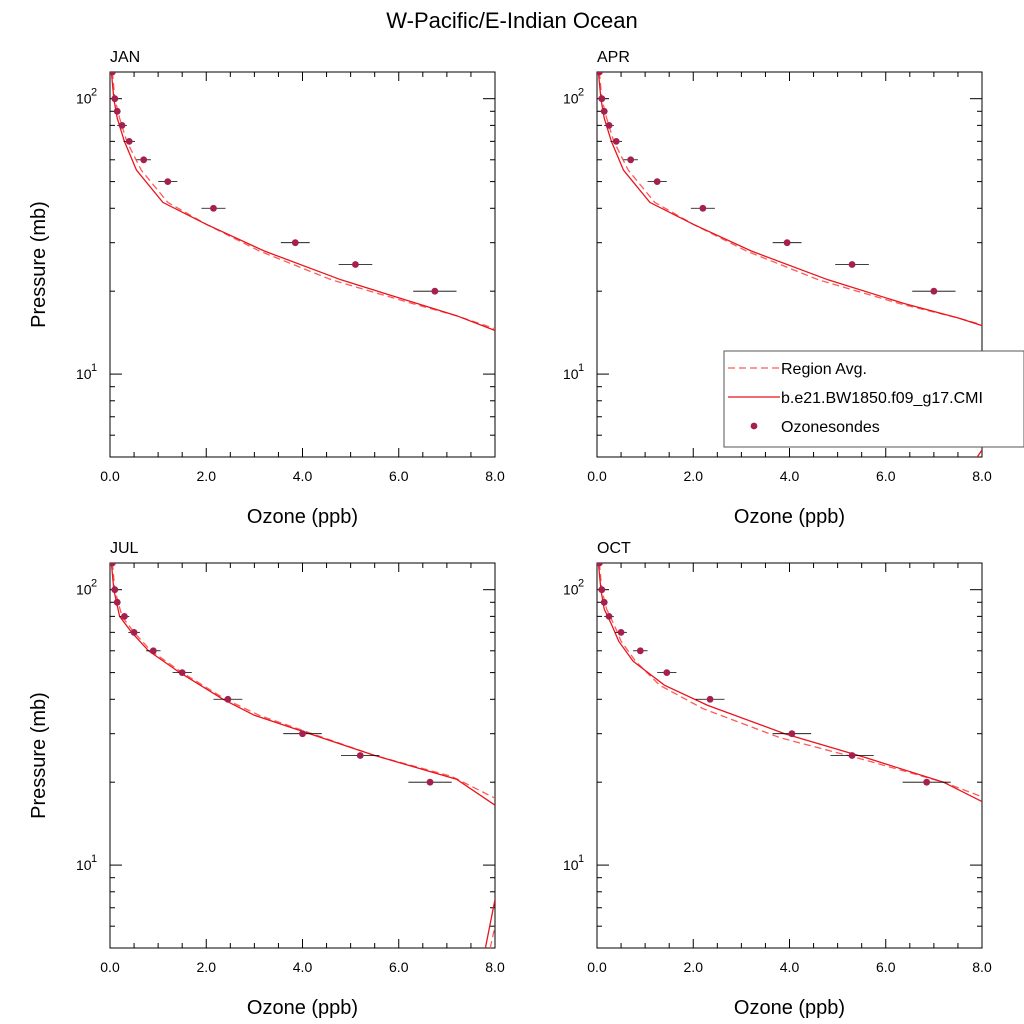  I want to click on figure-title: W-Pacific/E-Indian Ocean, so click(511, 20).